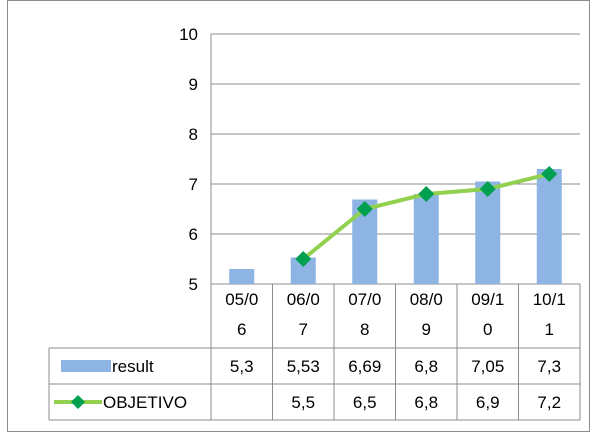 The width and height of the screenshot is (598, 438). I want to click on legend-key-objetivo-marker, so click(78, 402).